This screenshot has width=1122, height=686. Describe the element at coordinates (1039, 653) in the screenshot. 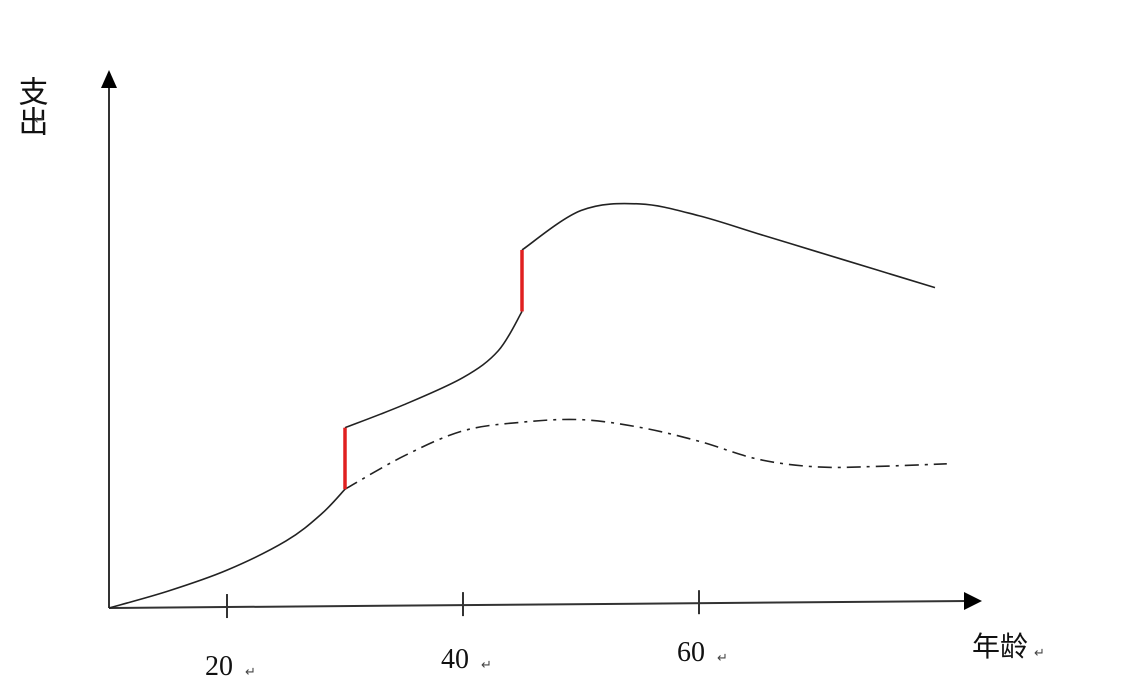

I see `x-axis-label-mark: ↵` at that location.